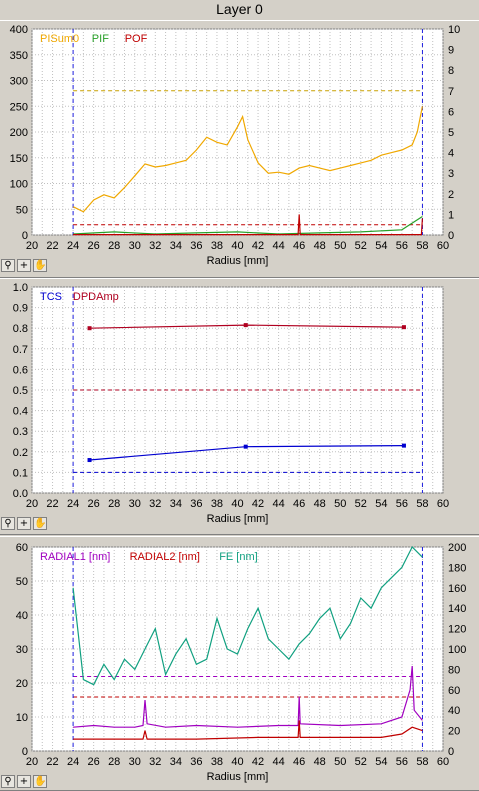 This screenshot has width=479, height=791. I want to click on chart-toolbar: ⚲ + ✋, so click(24, 781).